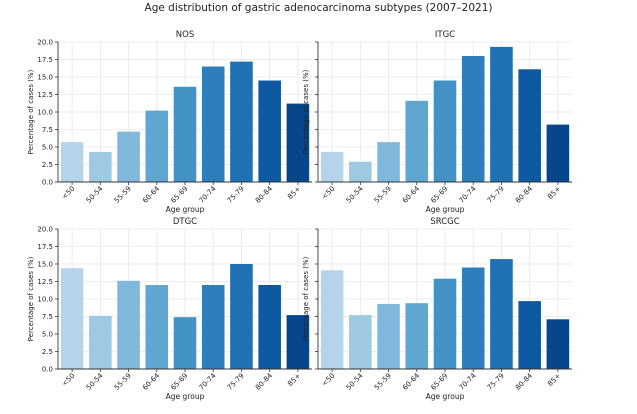 This screenshot has height=414, width=637. What do you see at coordinates (444, 222) in the screenshot?
I see `panel-title: SRCGC` at bounding box center [444, 222].